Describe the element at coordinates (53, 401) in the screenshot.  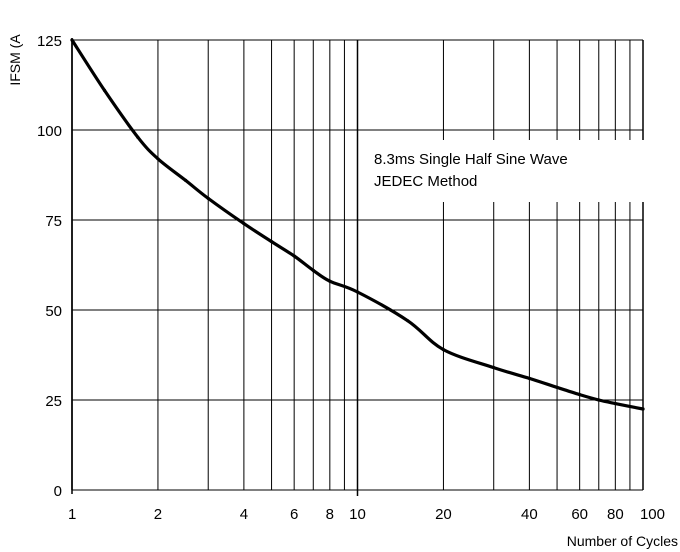
I see `y-tick-label-1: 25` at that location.